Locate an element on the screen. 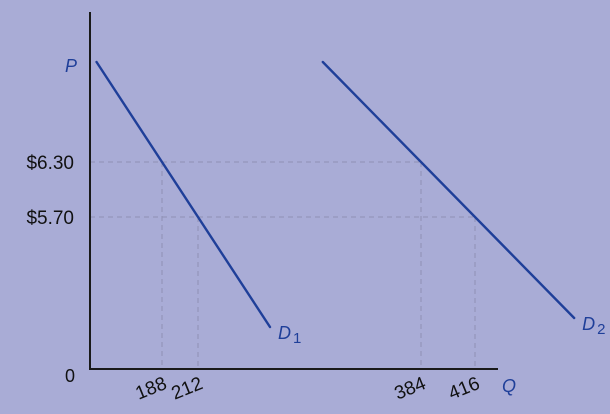  quantity-tick-label: 384 is located at coordinates (411, 389).